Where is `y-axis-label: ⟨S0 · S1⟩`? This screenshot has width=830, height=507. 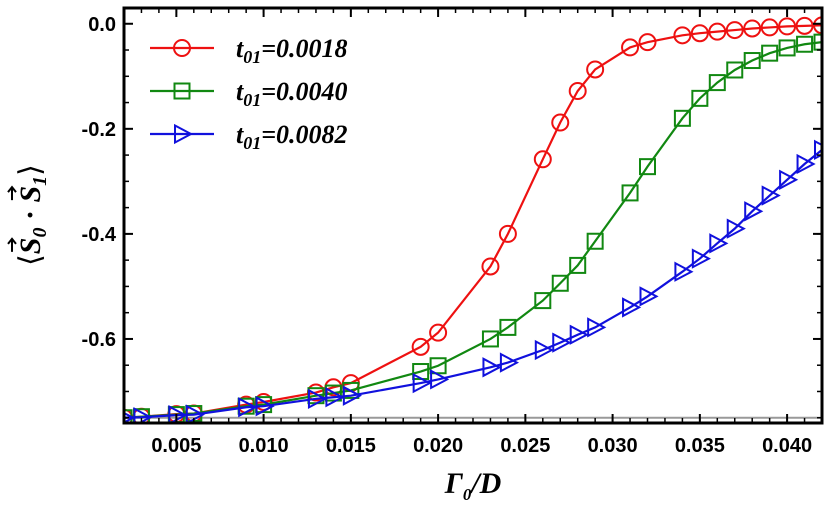 y-axis-label: ⟨S0 · S1⟩ is located at coordinates (32, 215).